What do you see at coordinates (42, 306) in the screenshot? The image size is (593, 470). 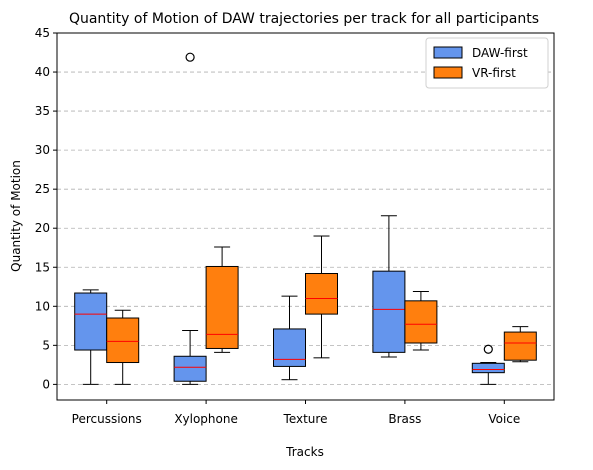 I see `y-tick-label-2: 10` at bounding box center [42, 306].